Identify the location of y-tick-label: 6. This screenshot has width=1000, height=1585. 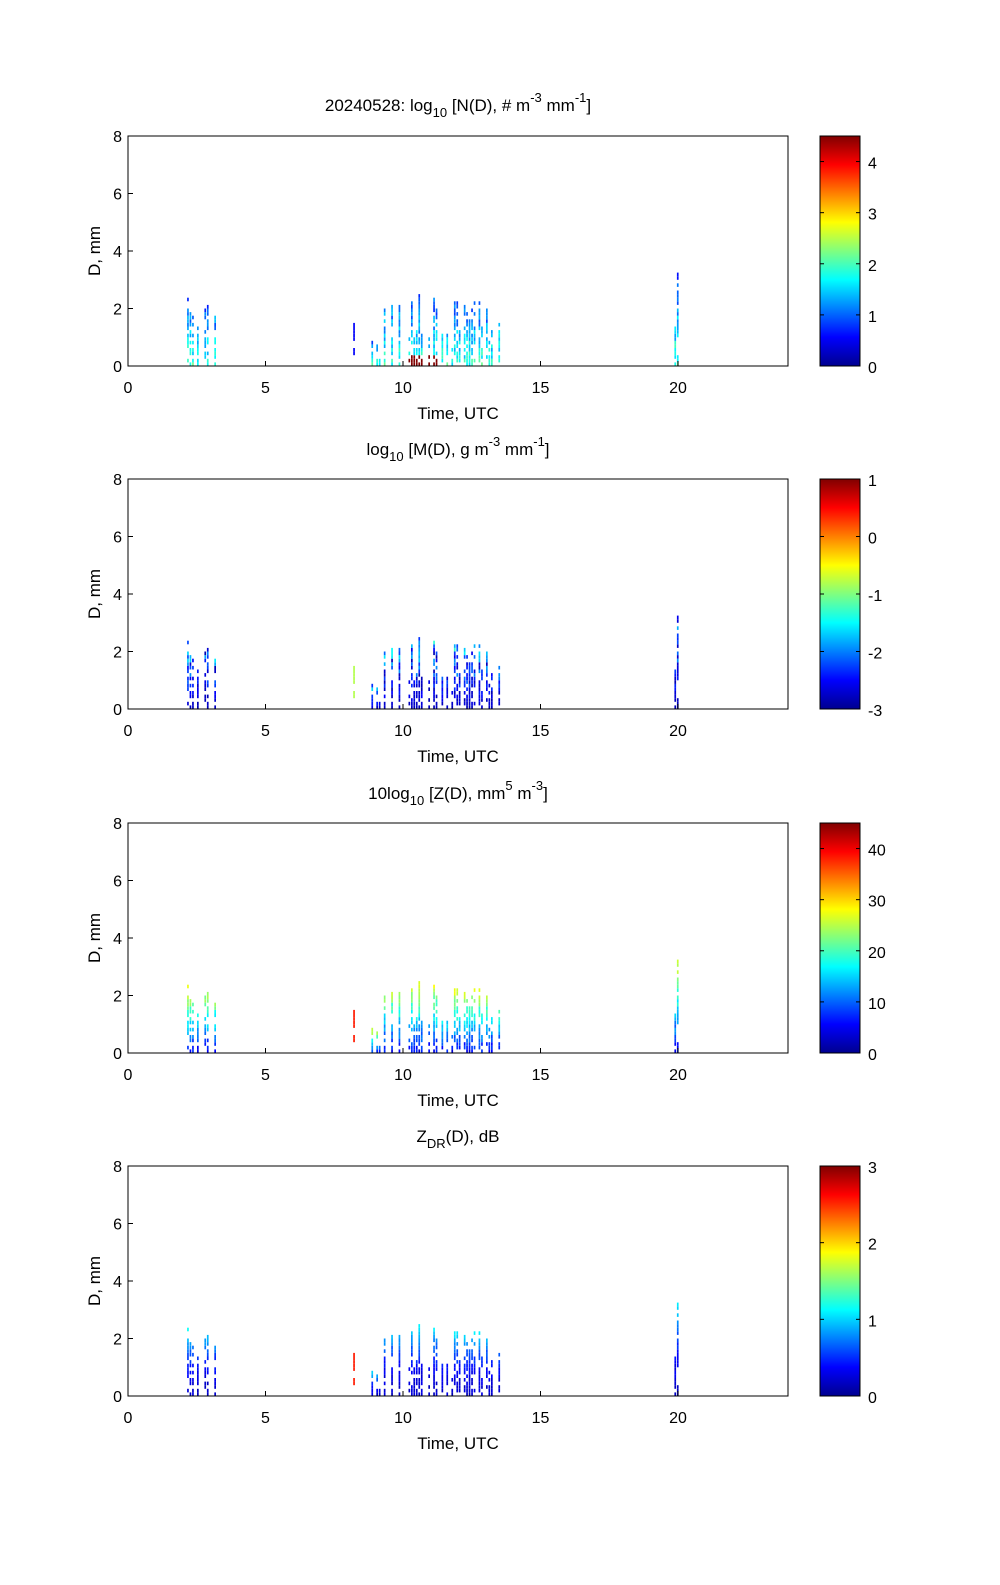
(117, 195).